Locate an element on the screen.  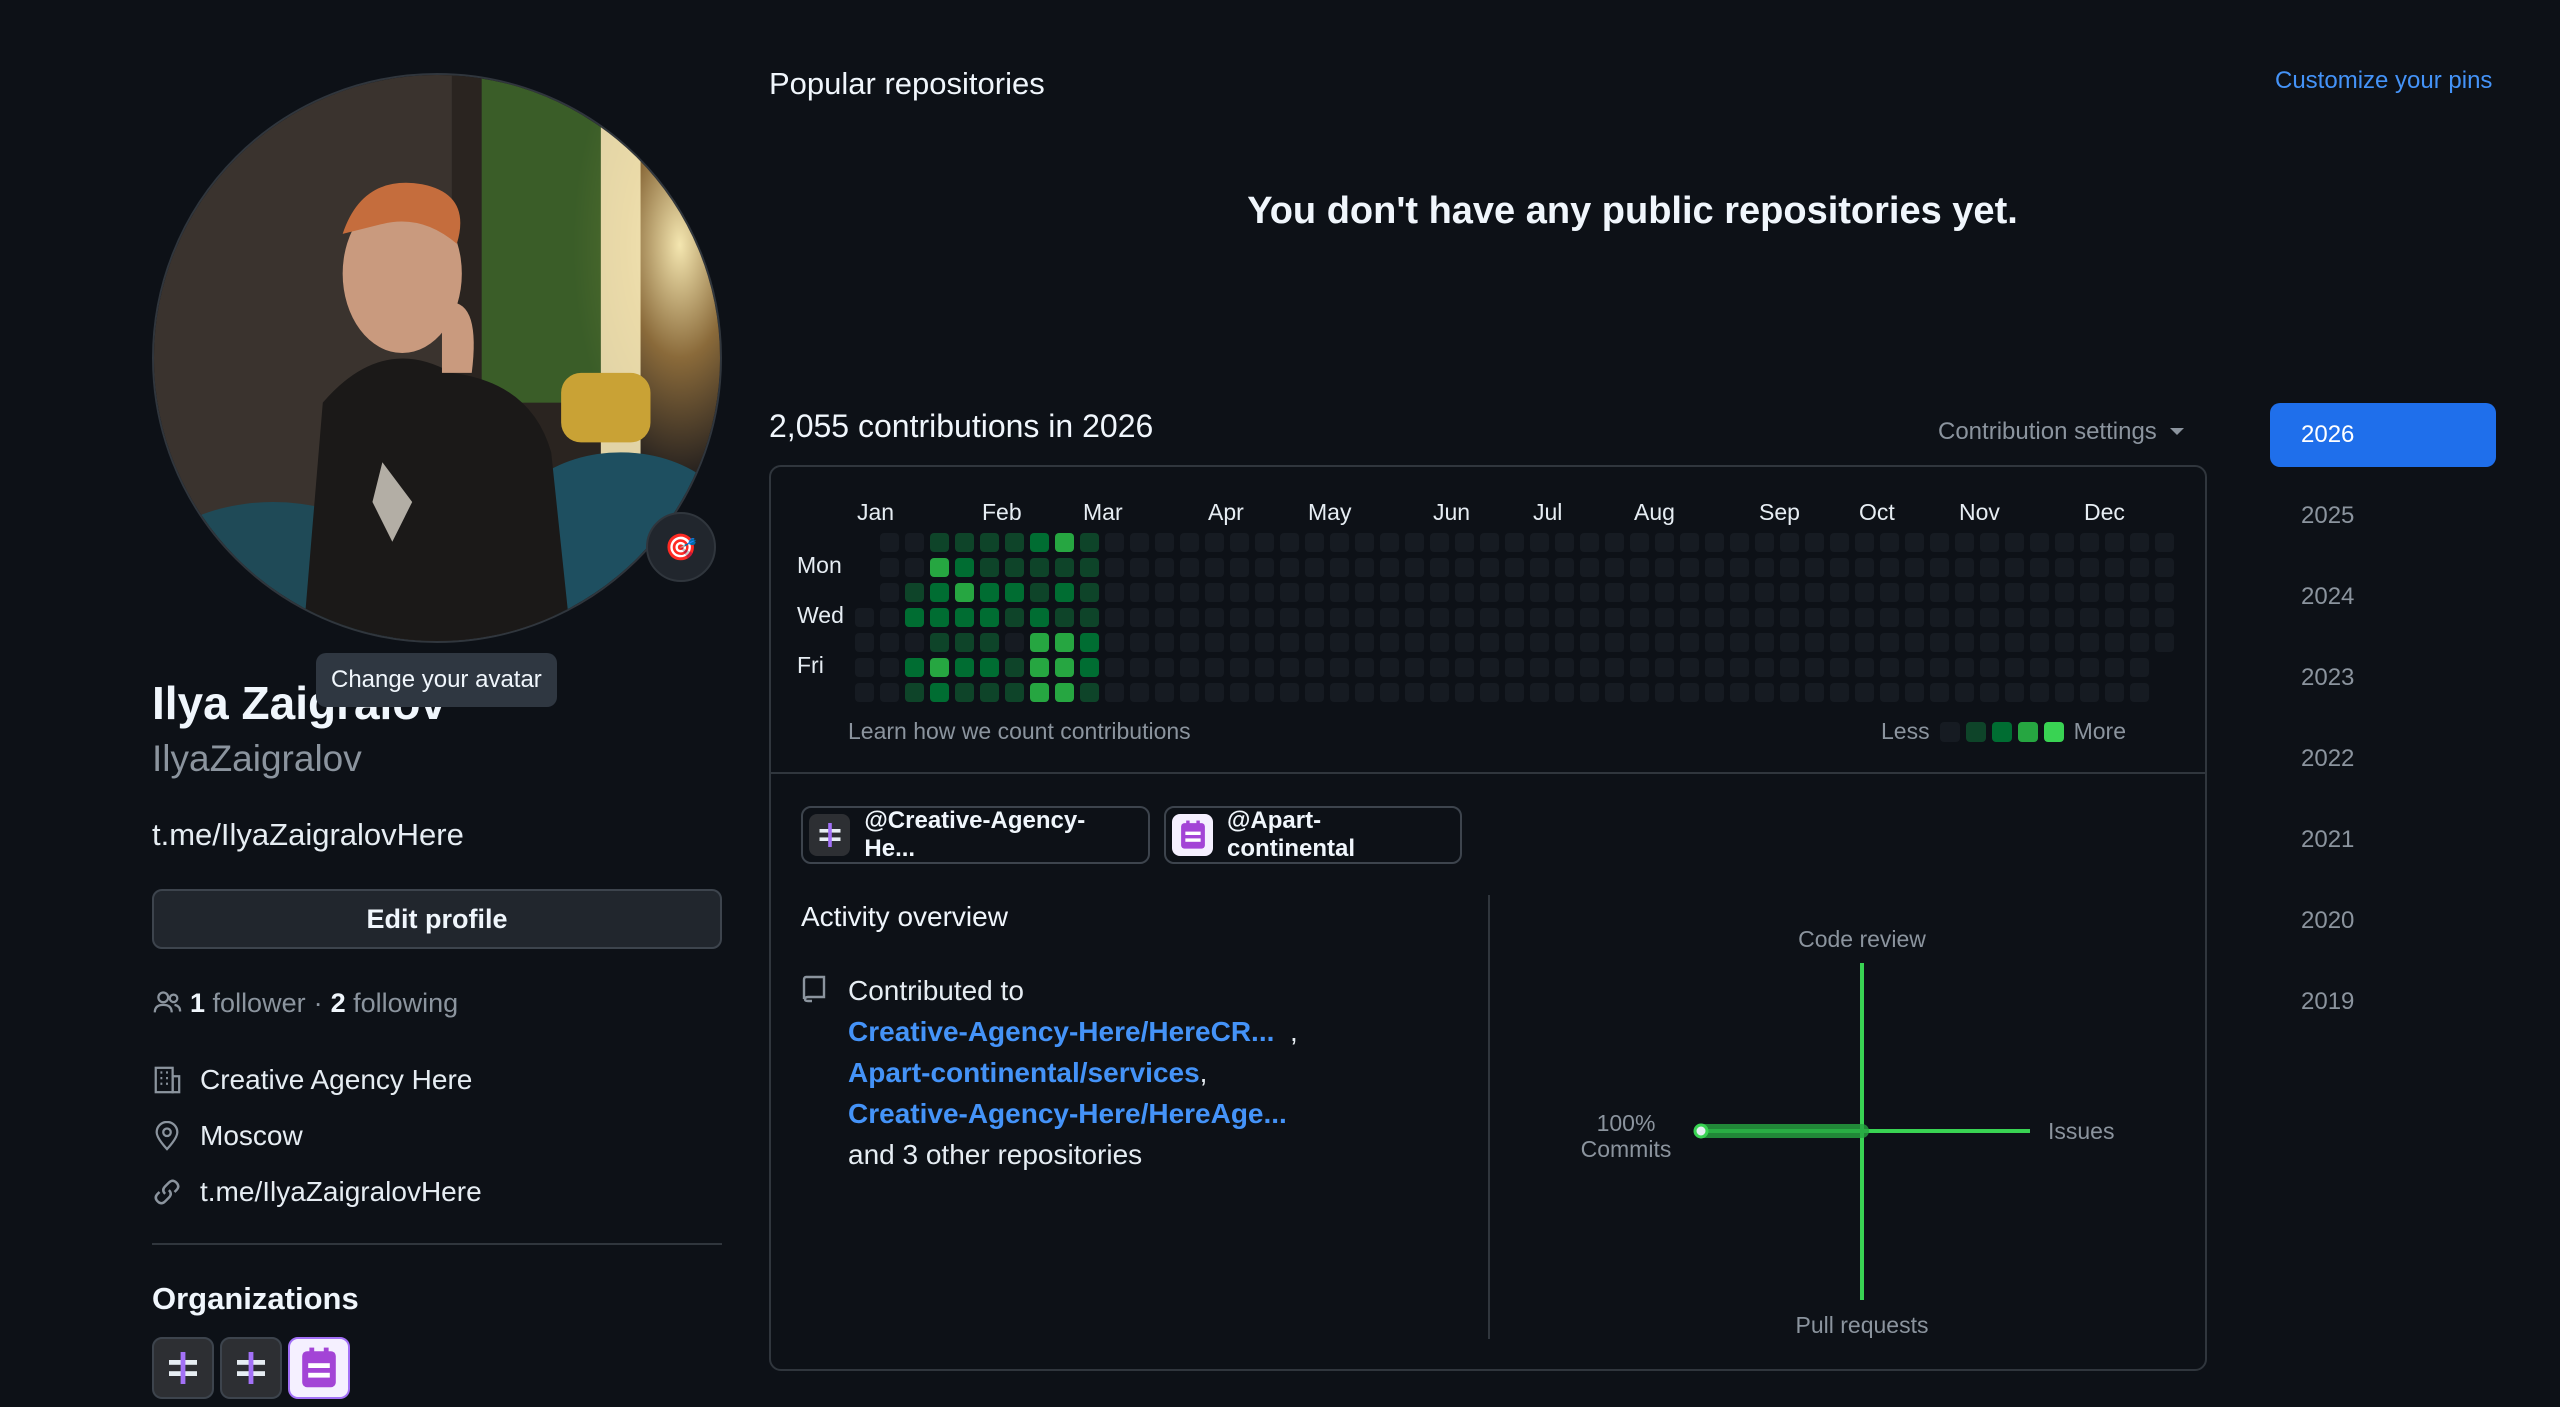
avatar is located at coordinates (437, 358).